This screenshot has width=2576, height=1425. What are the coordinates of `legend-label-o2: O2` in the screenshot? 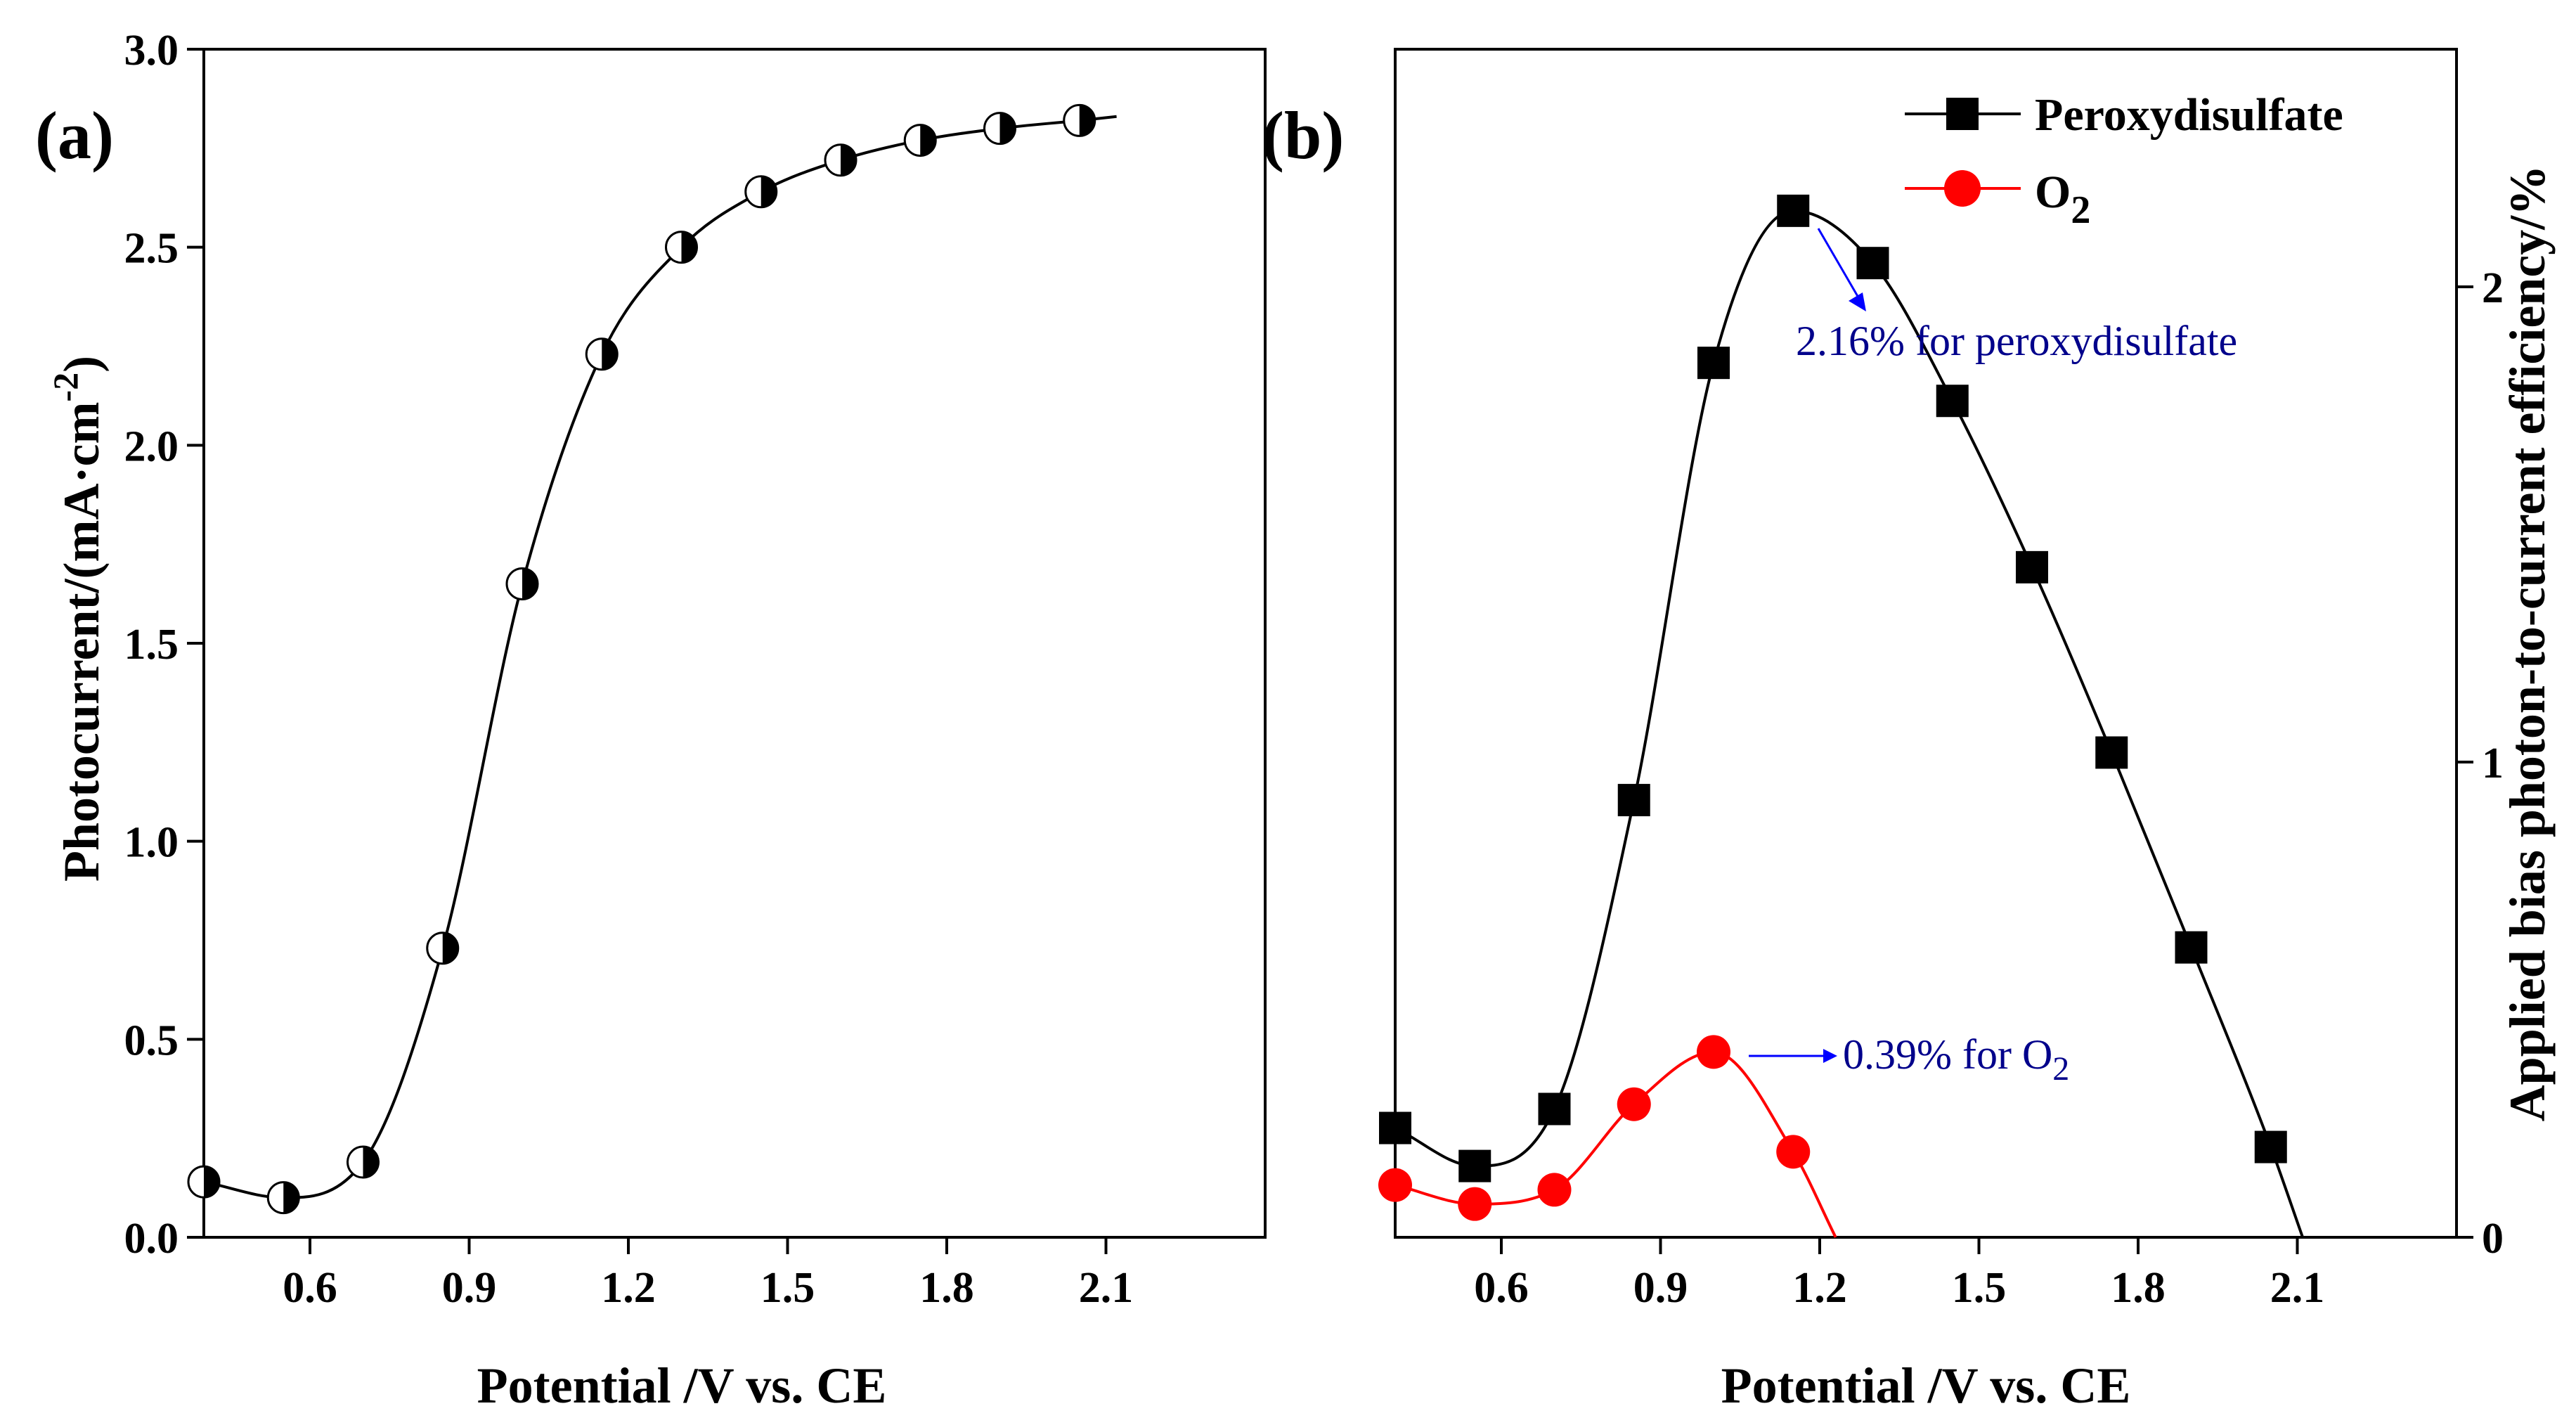 It's located at (2062, 199).